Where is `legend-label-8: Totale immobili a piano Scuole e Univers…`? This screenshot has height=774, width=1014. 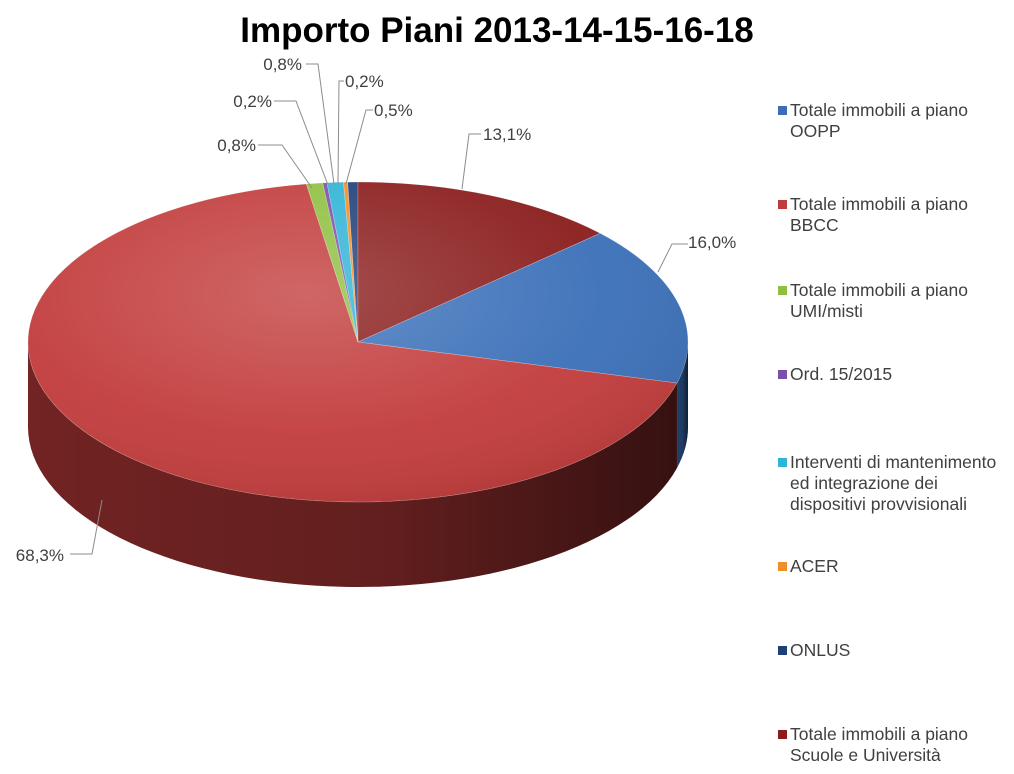
legend-label-8: Totale immobili a piano Scuole e Univers… is located at coordinates (879, 744).